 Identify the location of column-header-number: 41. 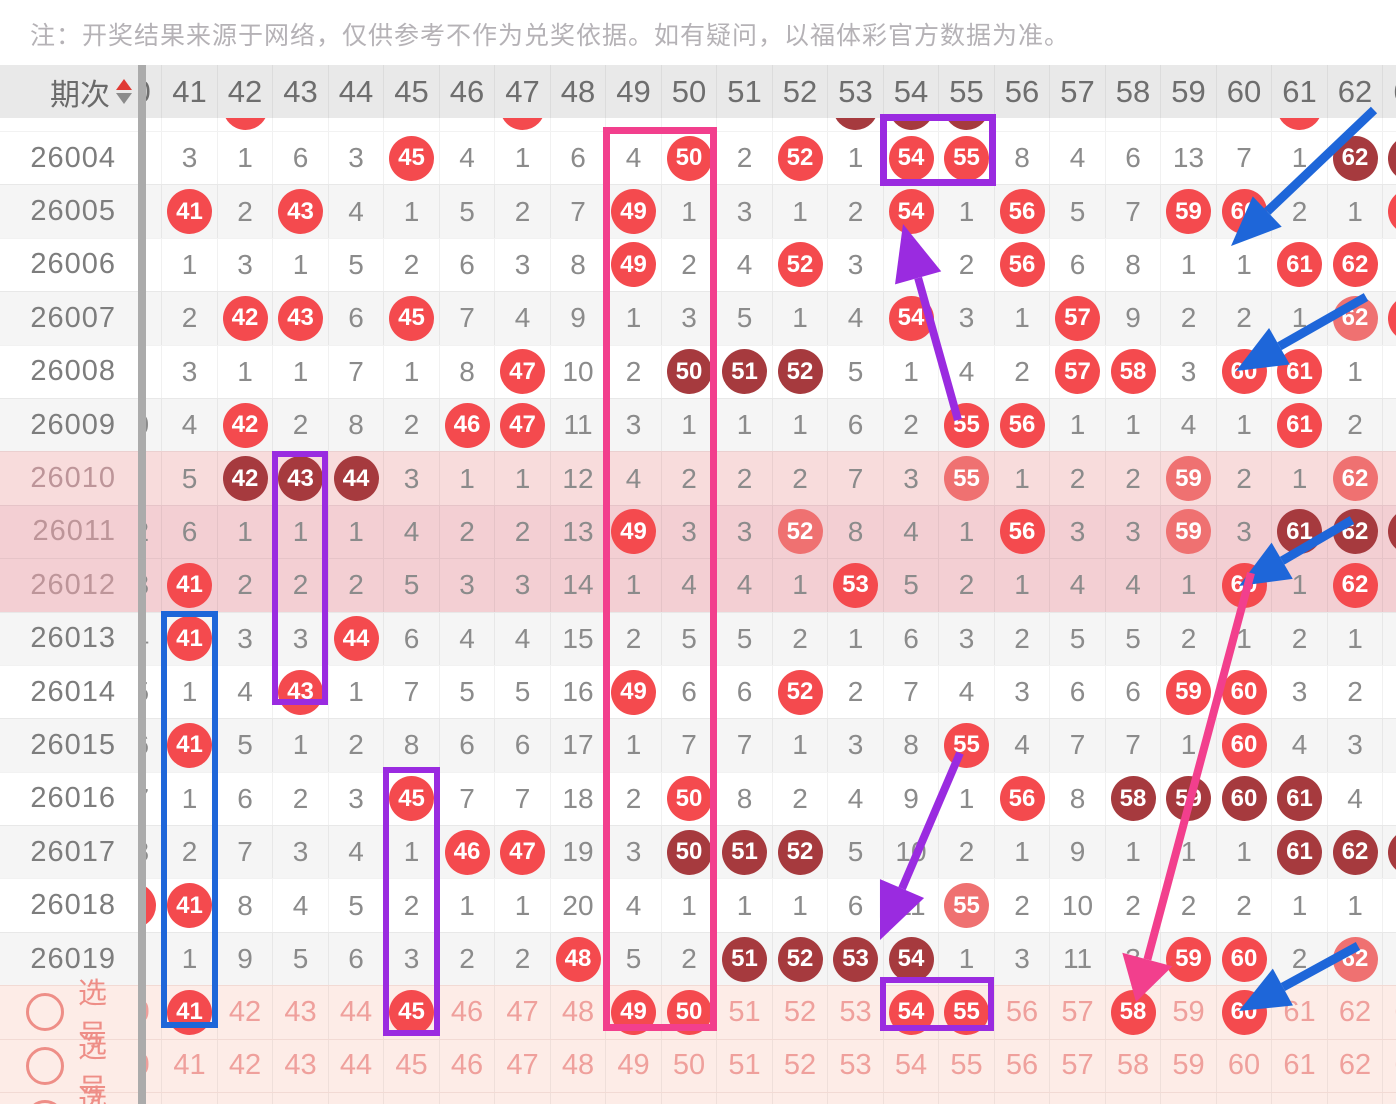
(189, 91).